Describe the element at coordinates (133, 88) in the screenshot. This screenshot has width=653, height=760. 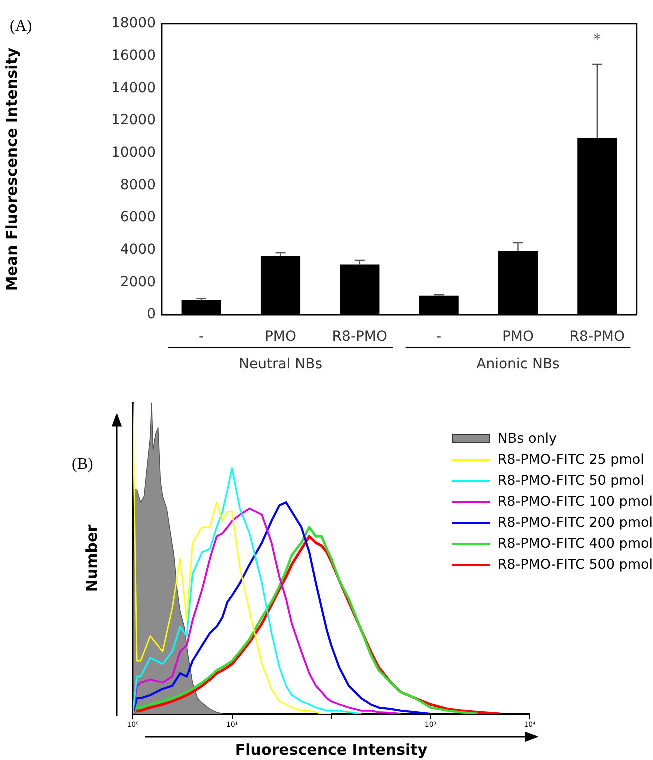
I see `y-tick-label: 14000` at that location.